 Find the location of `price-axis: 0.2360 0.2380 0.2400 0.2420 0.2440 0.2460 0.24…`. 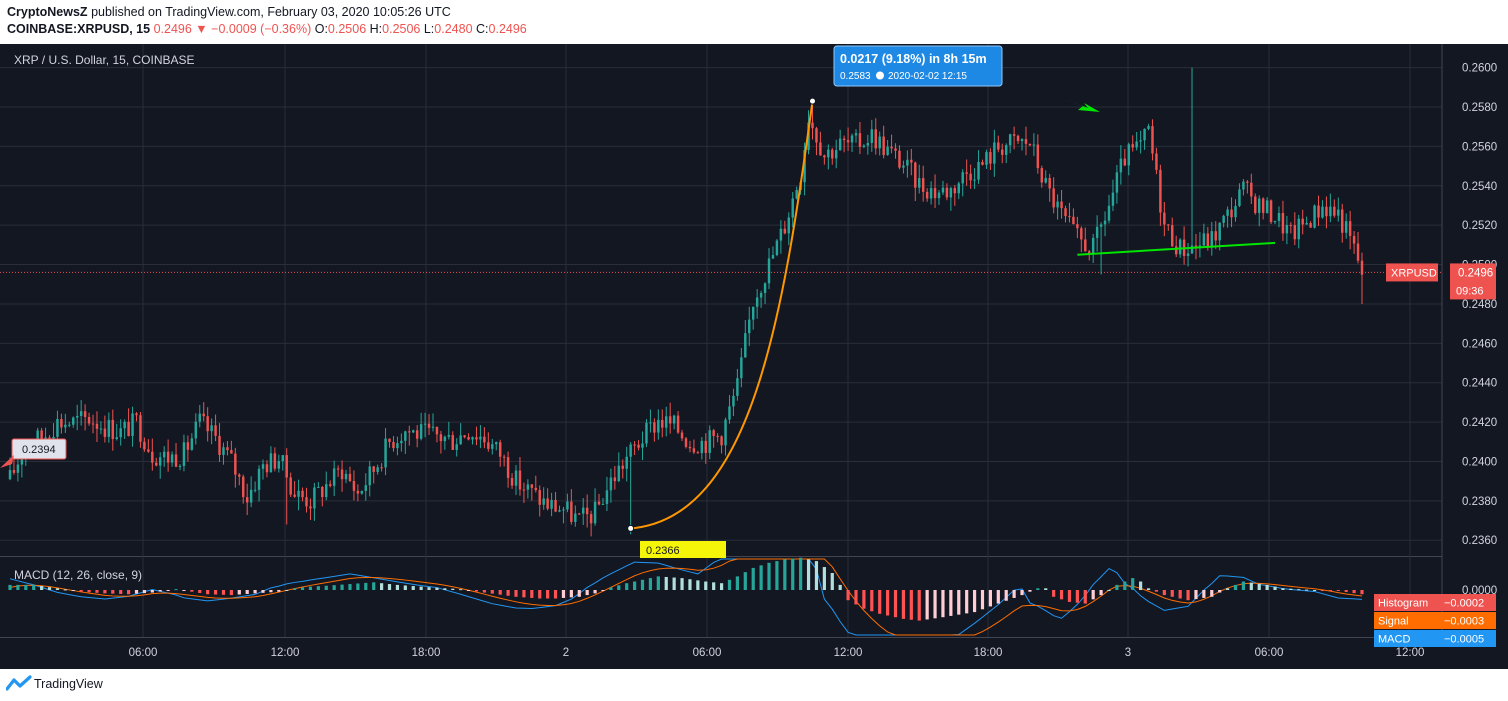

price-axis: 0.2360 0.2380 0.2400 0.2420 0.2440 0.2460 0.24… is located at coordinates (1474, 356).